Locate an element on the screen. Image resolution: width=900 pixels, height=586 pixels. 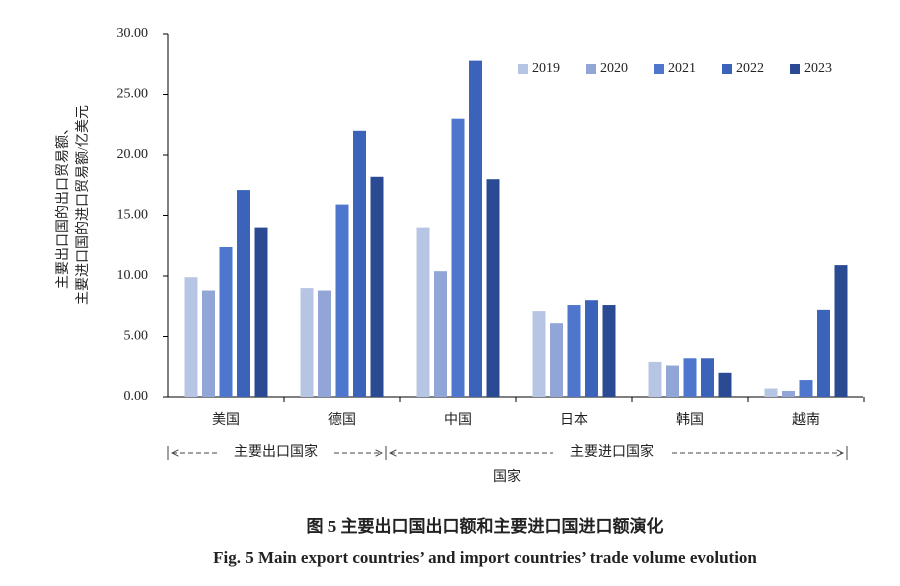
y-tick-label: 5.00 is located at coordinates (136, 336).